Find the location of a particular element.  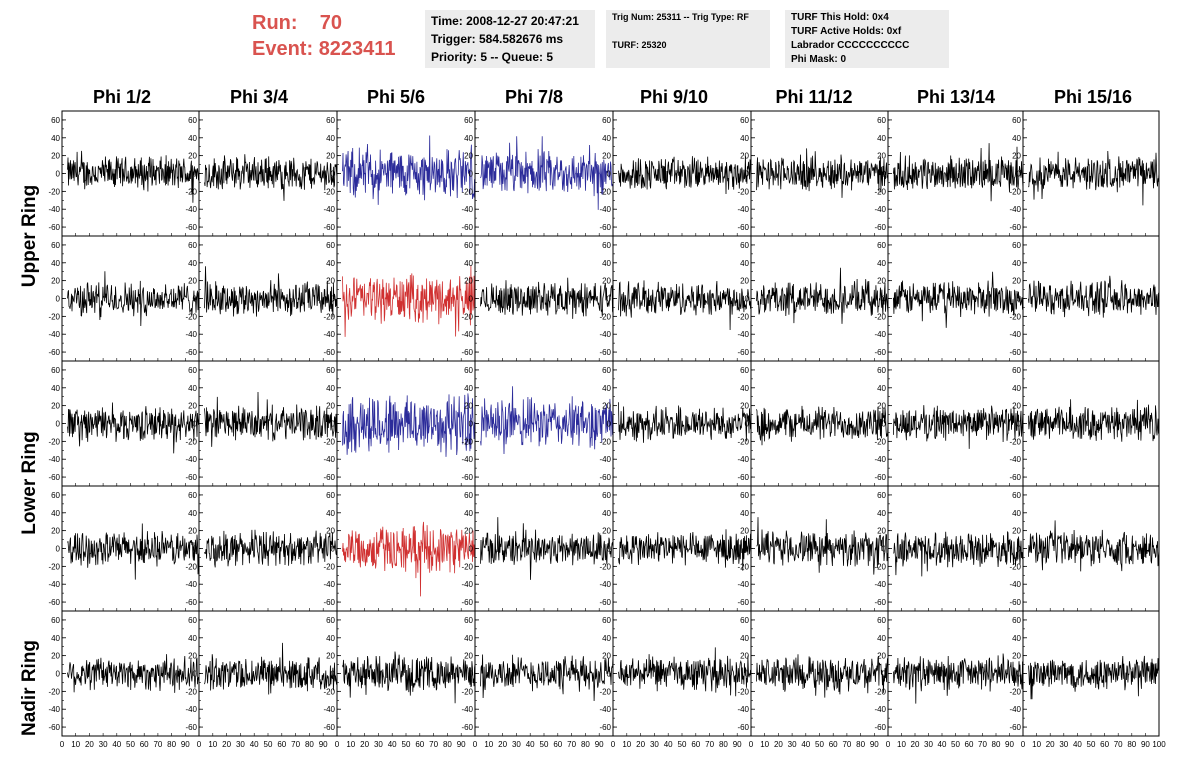

run-label: Run: is located at coordinates (275, 23).